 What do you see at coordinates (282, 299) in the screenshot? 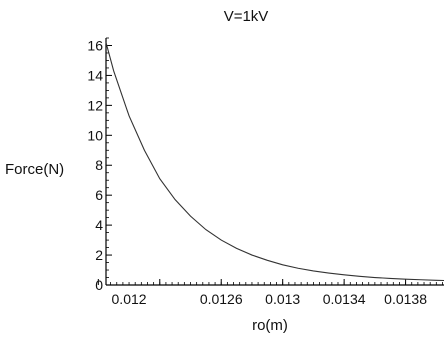
I see `x-tick-label-2: 0.013` at bounding box center [282, 299].